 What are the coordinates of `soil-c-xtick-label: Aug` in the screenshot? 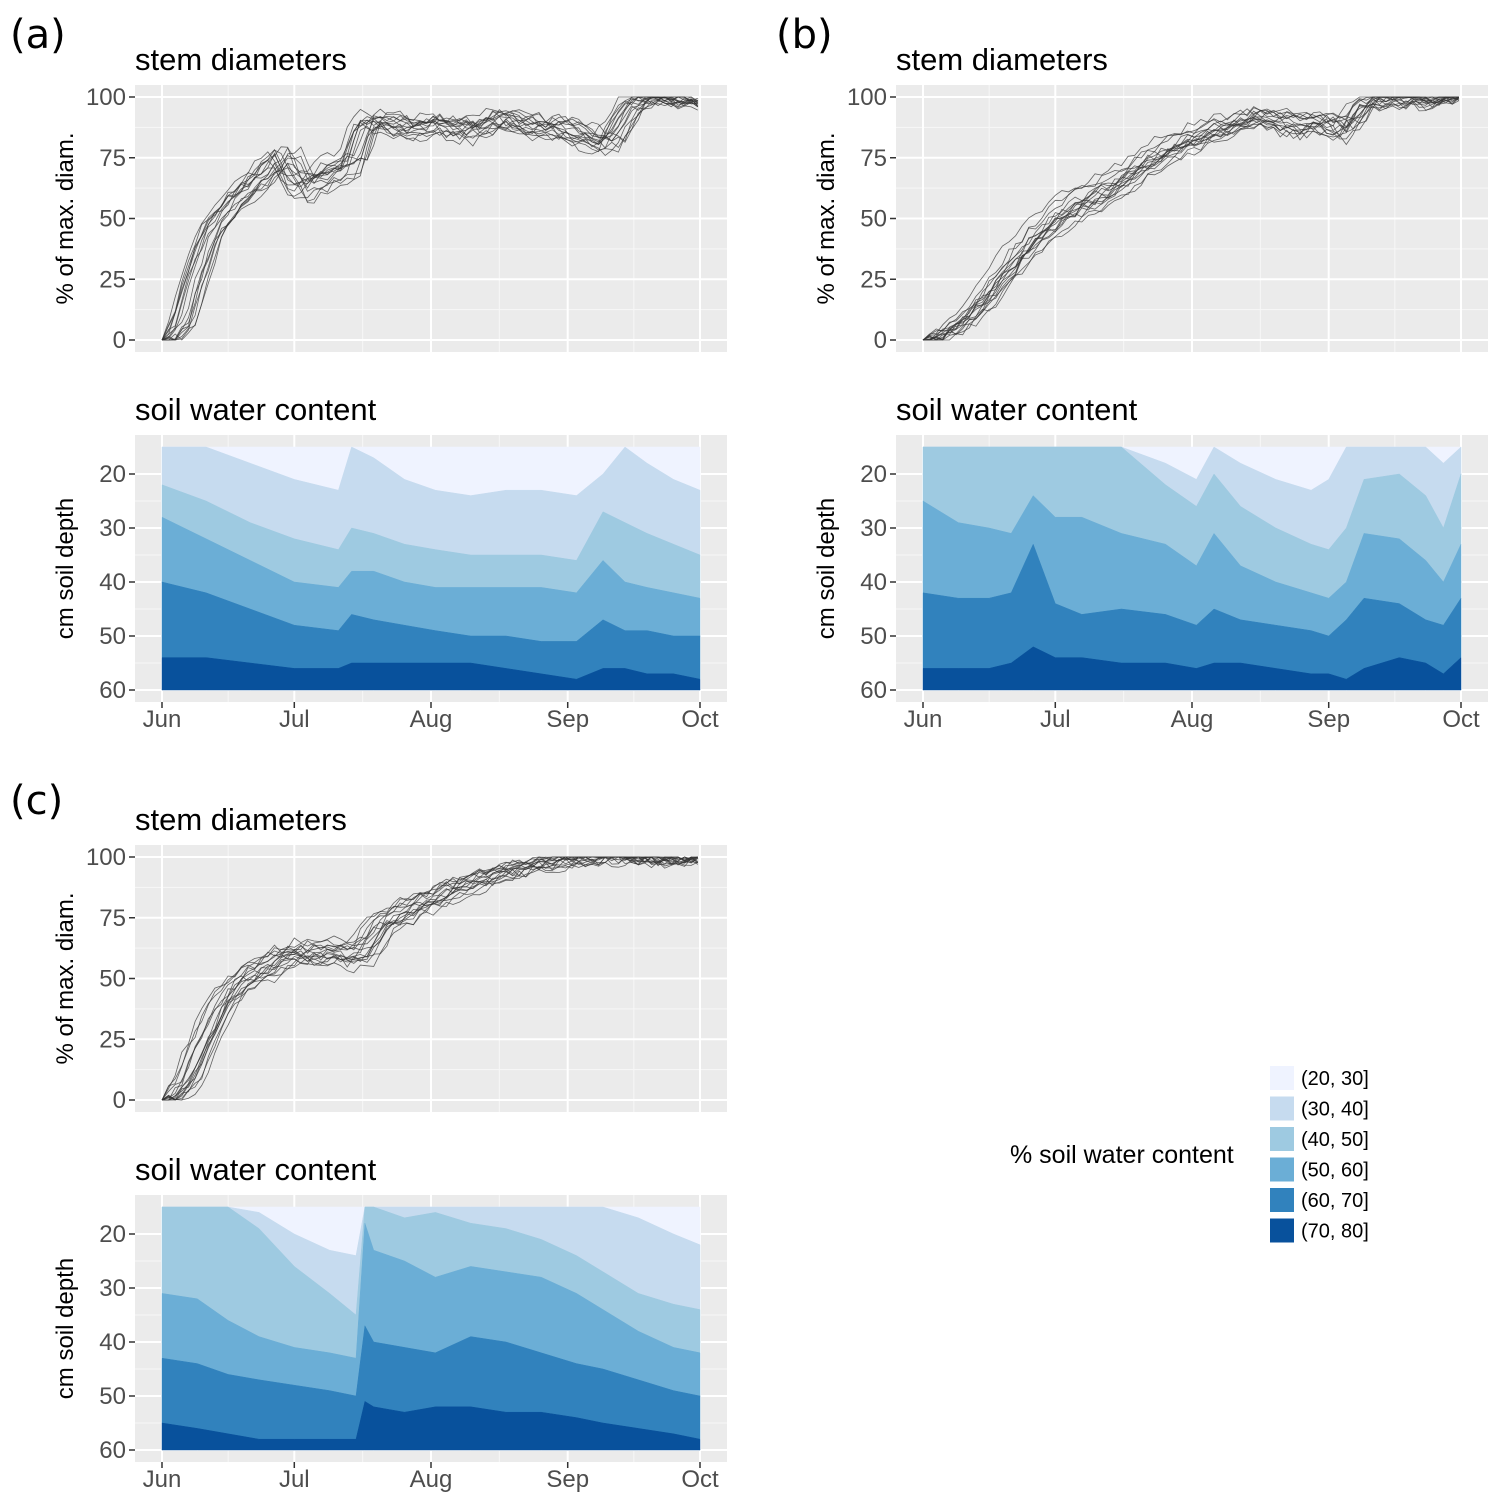 It's located at (431, 1479).